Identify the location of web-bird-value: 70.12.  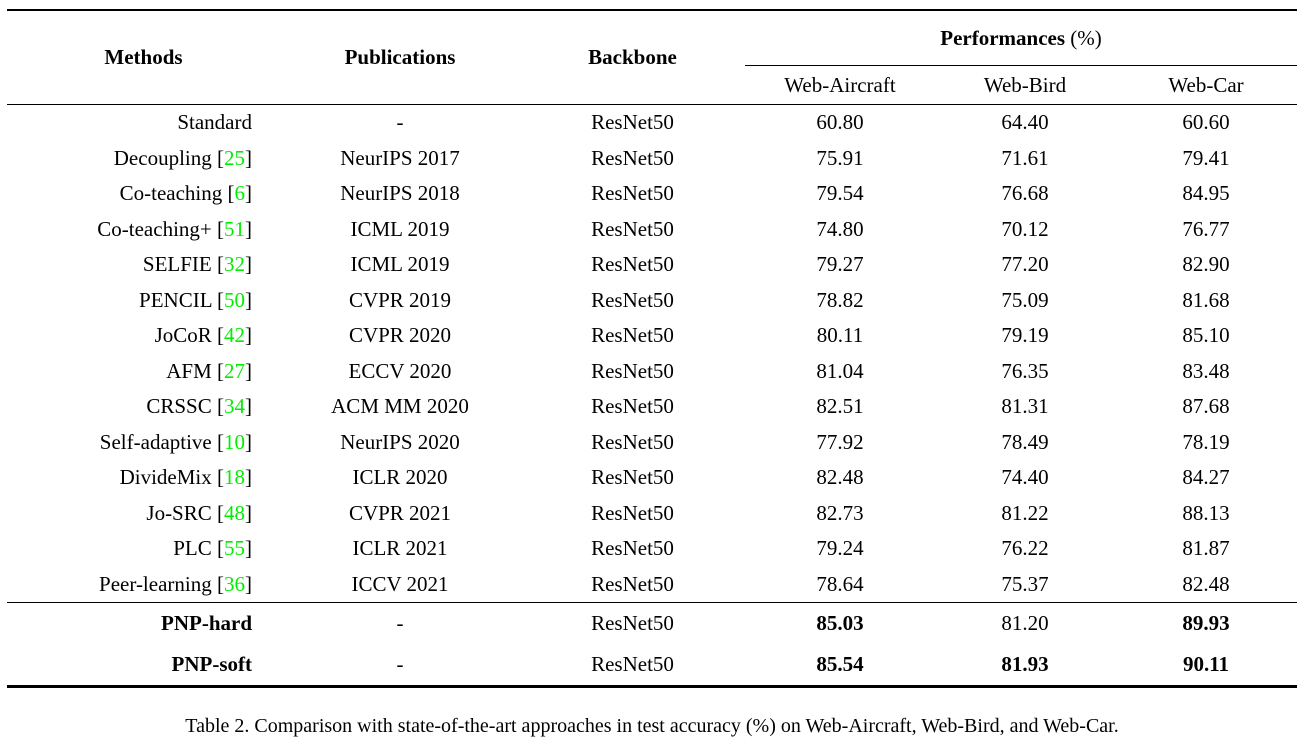
(1025, 228).